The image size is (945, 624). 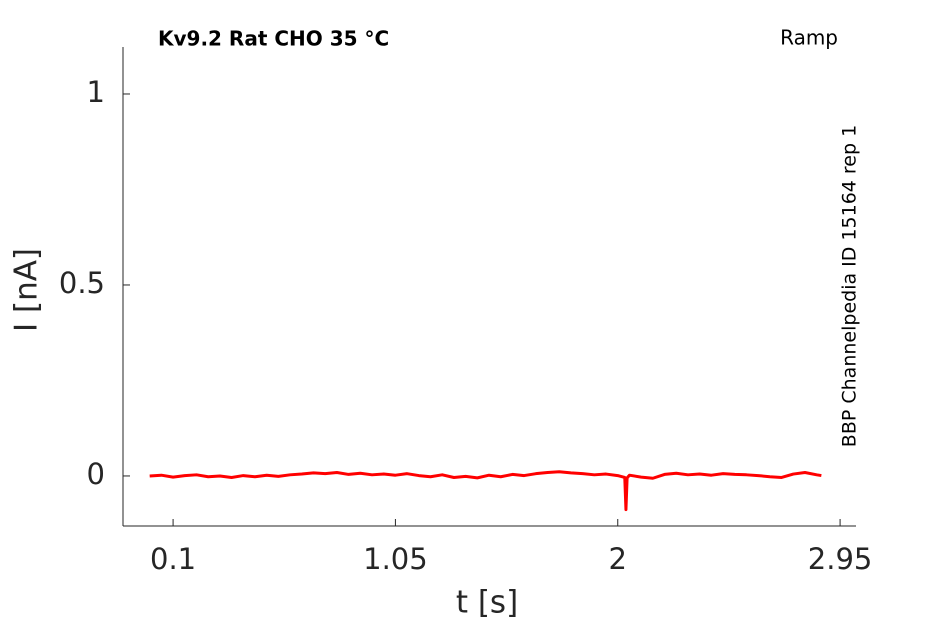 What do you see at coordinates (809, 38) in the screenshot?
I see `annotation: Ramp` at bounding box center [809, 38].